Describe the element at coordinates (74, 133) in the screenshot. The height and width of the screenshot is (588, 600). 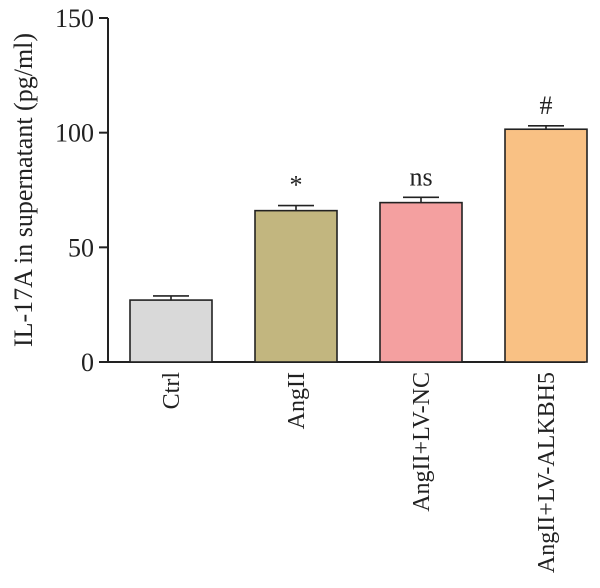
I see `y-tick-label: 100` at that location.